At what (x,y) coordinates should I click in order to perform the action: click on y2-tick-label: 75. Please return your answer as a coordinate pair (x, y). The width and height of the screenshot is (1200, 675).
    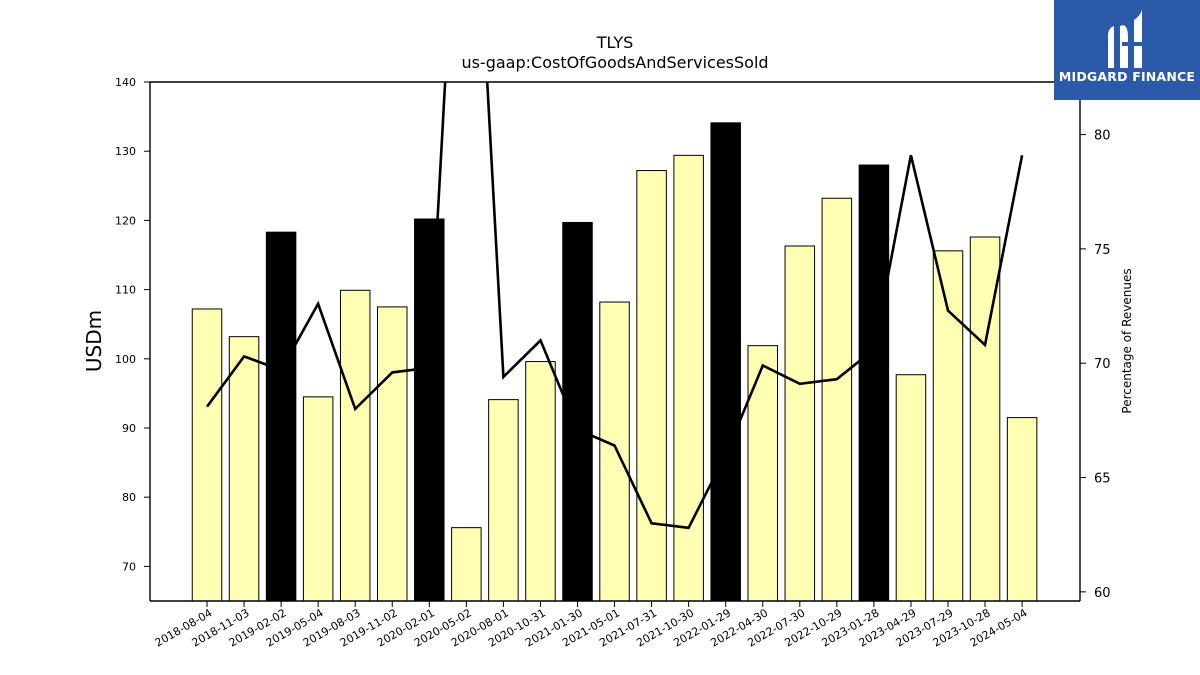
    Looking at the image, I should click on (1102, 250).